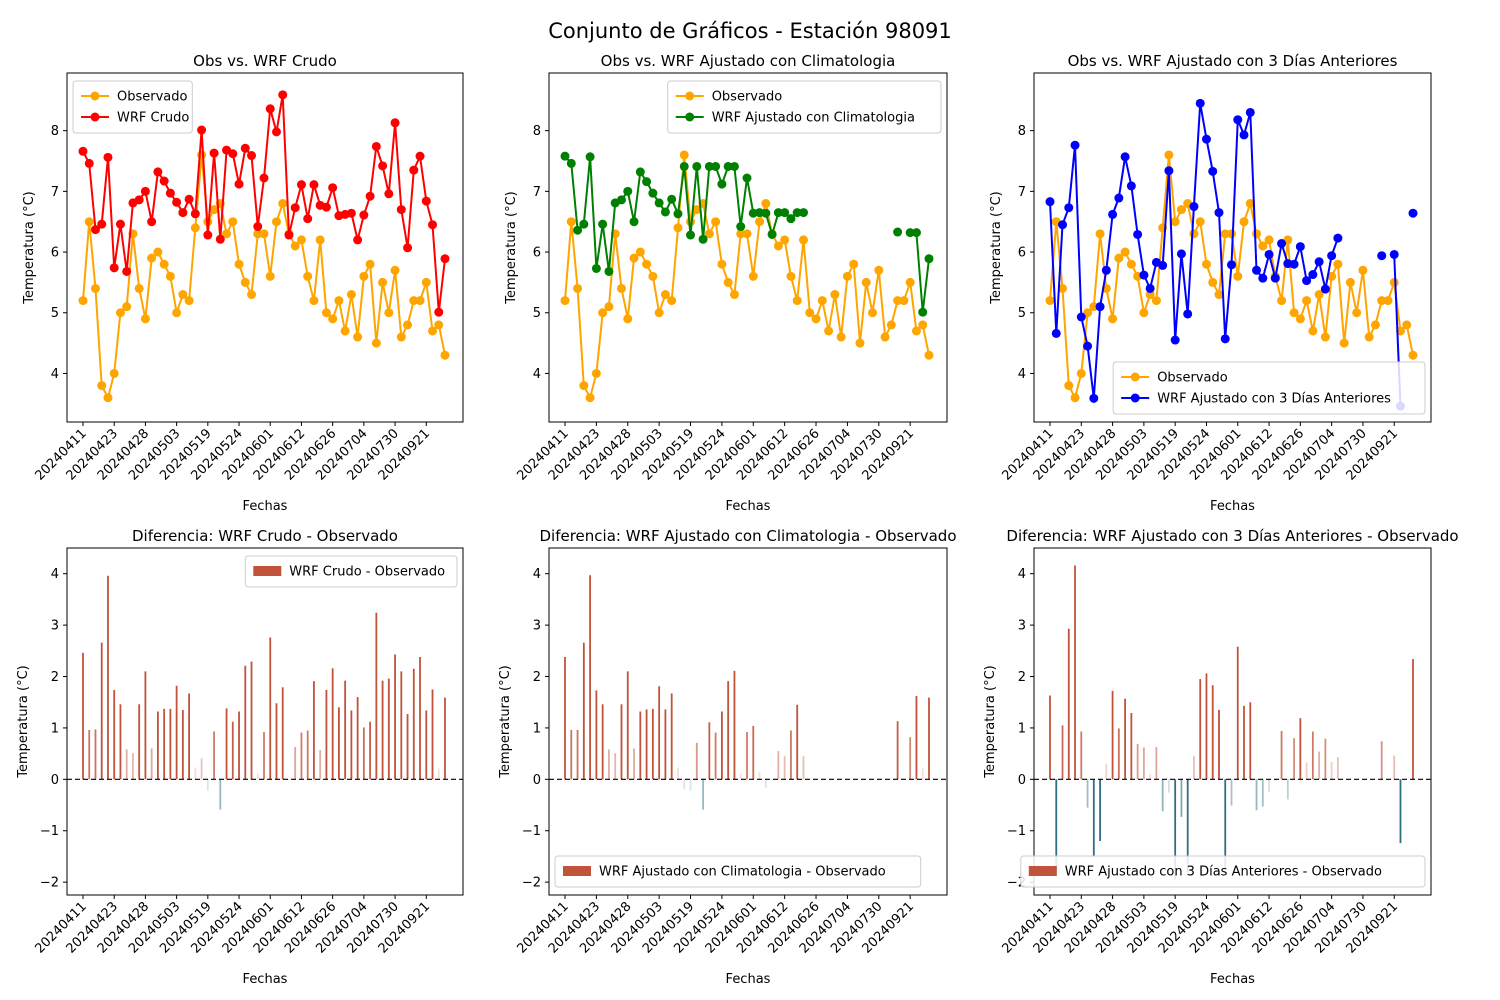 The height and width of the screenshot is (1000, 1500). I want to click on y-tick-label: −2, so click(49, 883).